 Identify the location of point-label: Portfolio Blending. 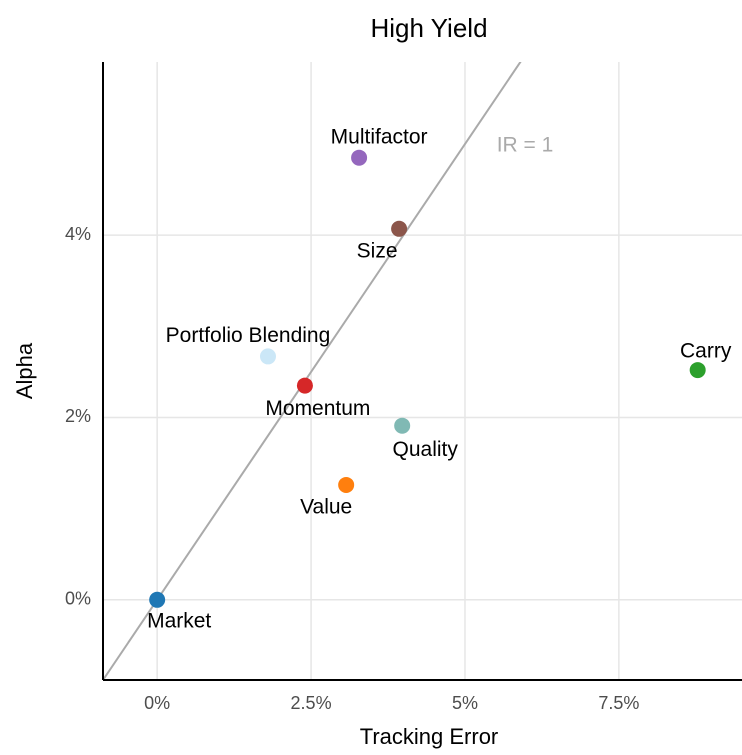
(248, 335).